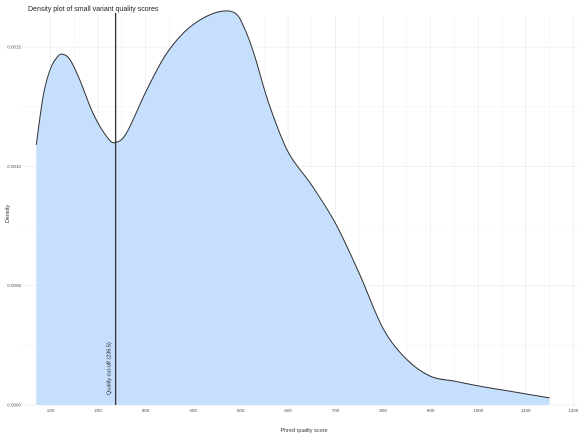 Image resolution: width=585 pixels, height=438 pixels. Describe the element at coordinates (241, 410) in the screenshot. I see `x-tick-label: 500` at that location.